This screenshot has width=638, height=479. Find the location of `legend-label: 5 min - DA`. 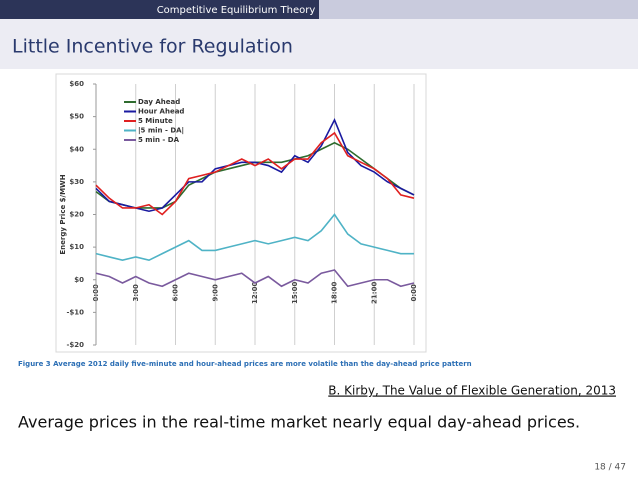

legend-label: 5 min - DA is located at coordinates (159, 140).